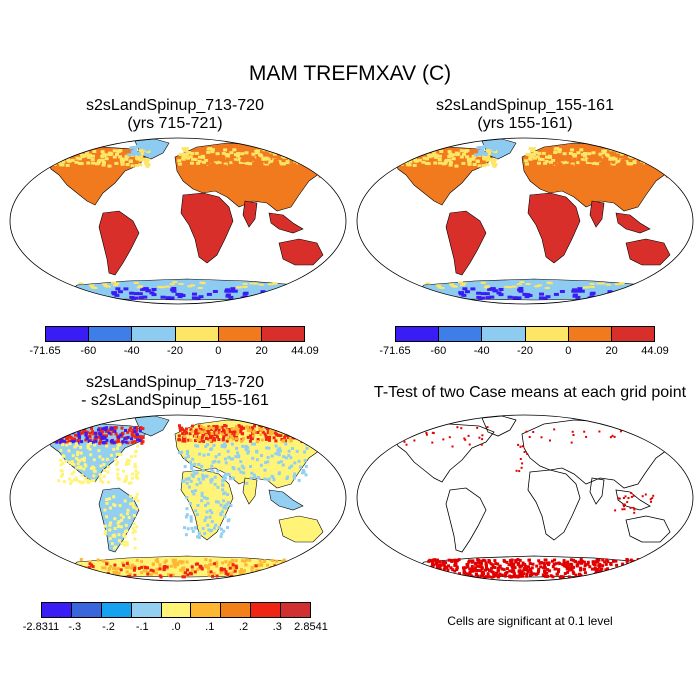 The image size is (700, 700). I want to click on map1-ant-landmass, so click(187, 289).